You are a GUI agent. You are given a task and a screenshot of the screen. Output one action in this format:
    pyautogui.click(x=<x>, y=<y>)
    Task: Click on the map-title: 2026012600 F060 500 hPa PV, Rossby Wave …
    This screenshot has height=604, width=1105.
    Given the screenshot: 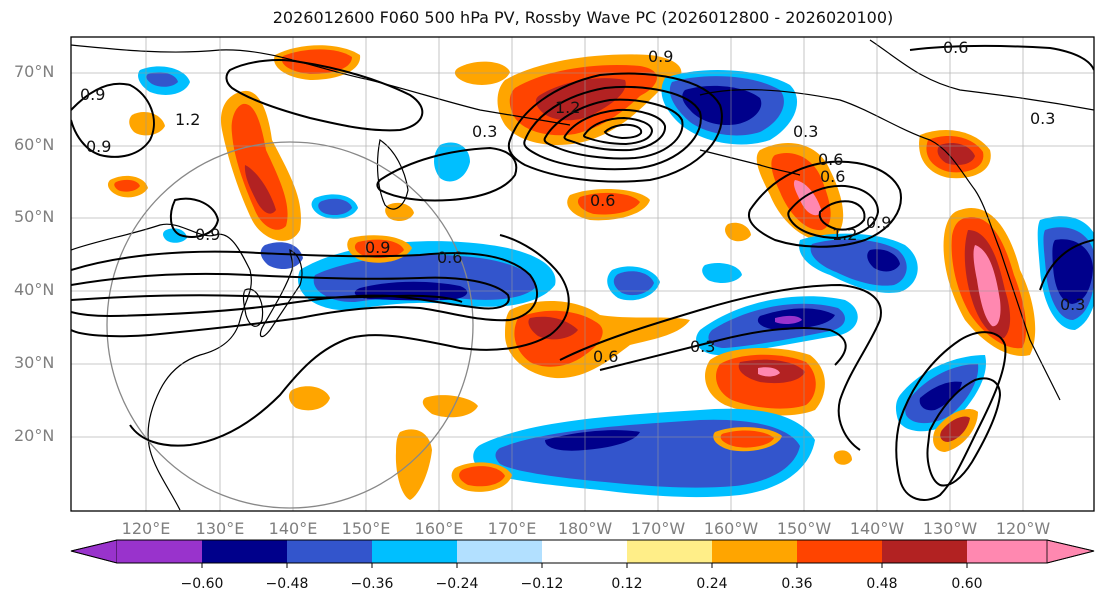 What is the action you would take?
    pyautogui.click(x=583, y=17)
    